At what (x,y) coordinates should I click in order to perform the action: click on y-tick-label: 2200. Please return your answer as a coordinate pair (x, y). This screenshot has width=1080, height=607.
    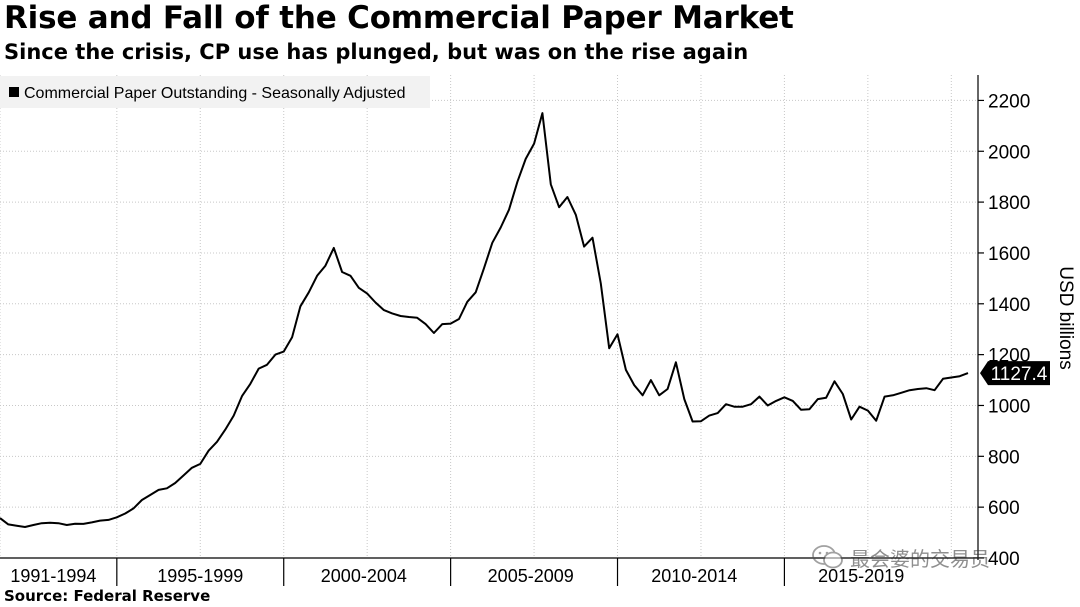
    Looking at the image, I should click on (1009, 101).